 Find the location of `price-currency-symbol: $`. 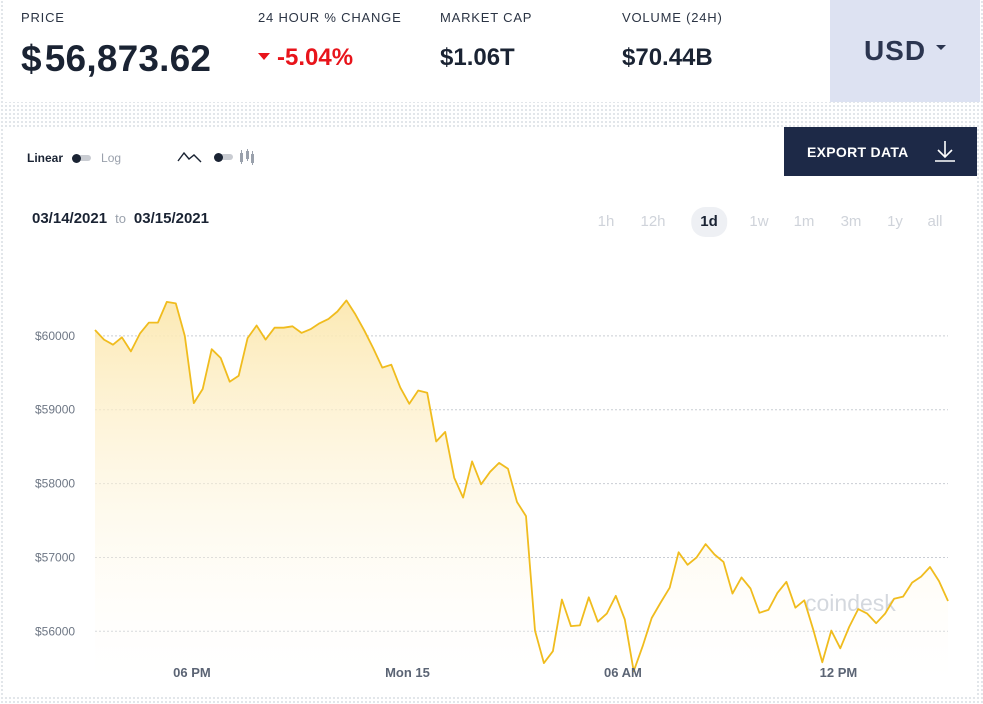

price-currency-symbol: $ is located at coordinates (31, 58).